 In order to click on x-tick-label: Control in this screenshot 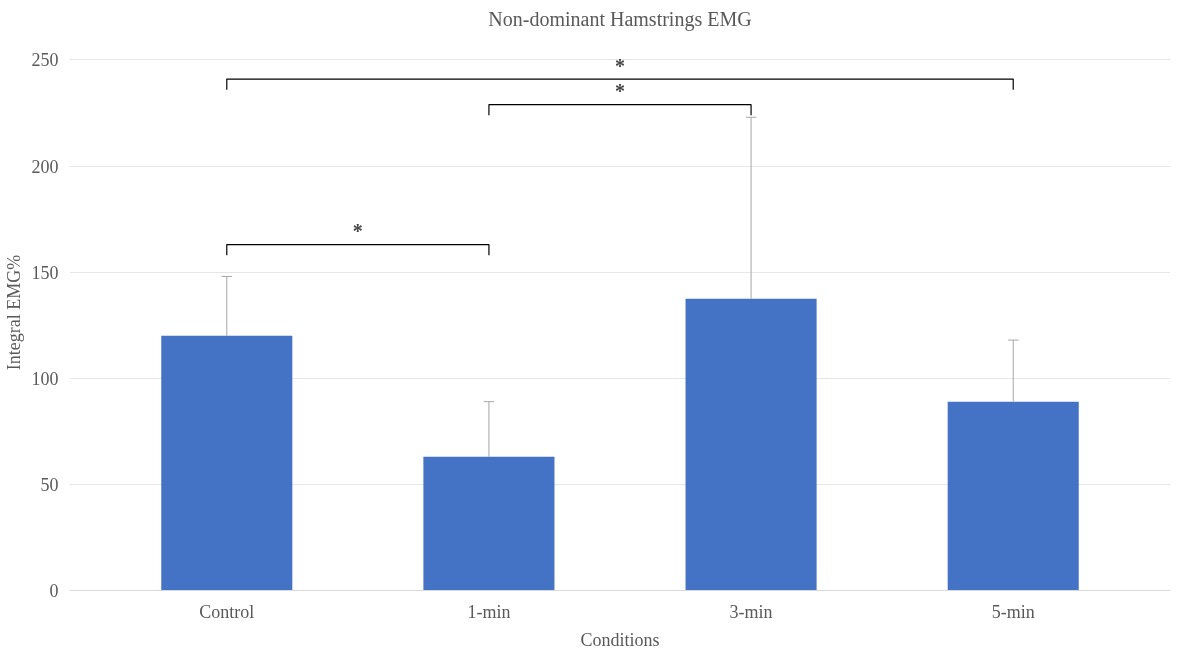, I will do `click(227, 611)`.